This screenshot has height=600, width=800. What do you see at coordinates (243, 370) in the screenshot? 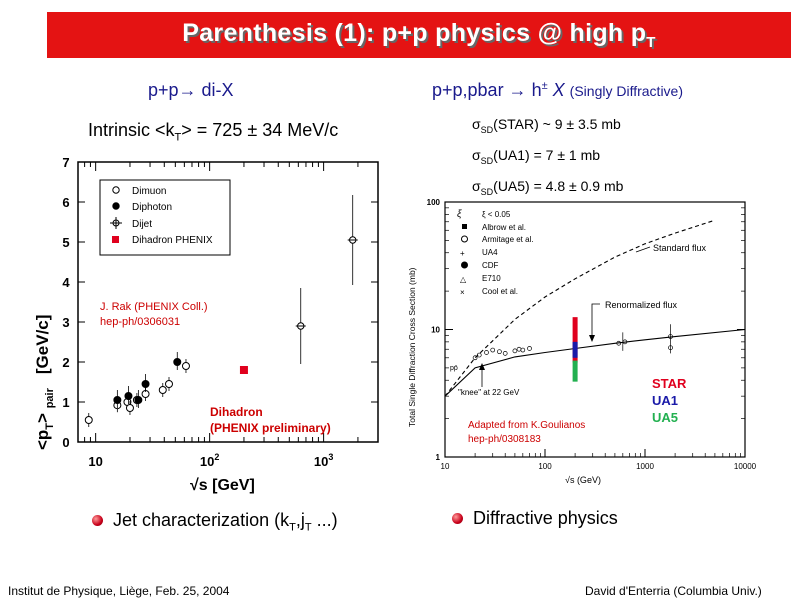
I see `dihadron-point` at bounding box center [243, 370].